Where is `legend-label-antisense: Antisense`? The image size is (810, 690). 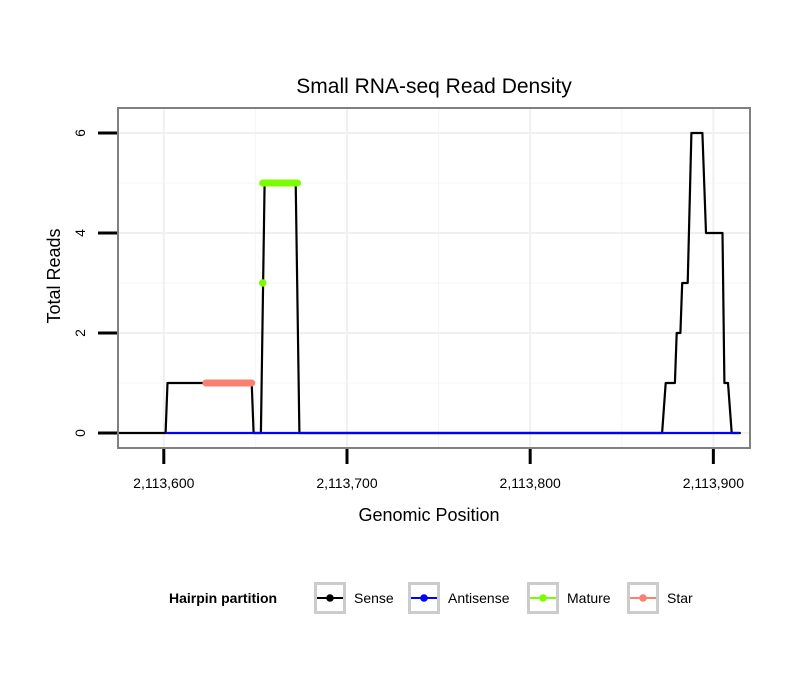
legend-label-antisense: Antisense is located at coordinates (479, 598).